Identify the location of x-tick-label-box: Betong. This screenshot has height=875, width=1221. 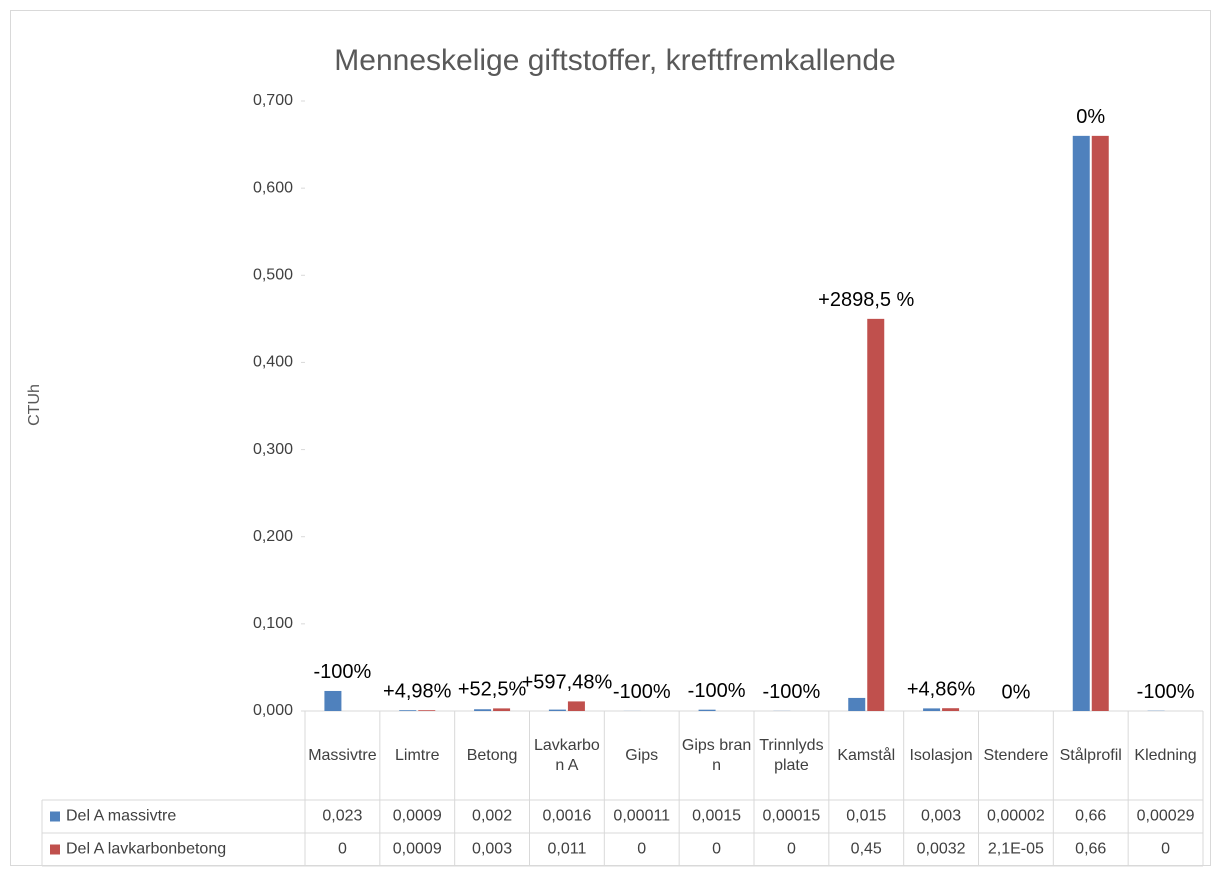
(492, 755).